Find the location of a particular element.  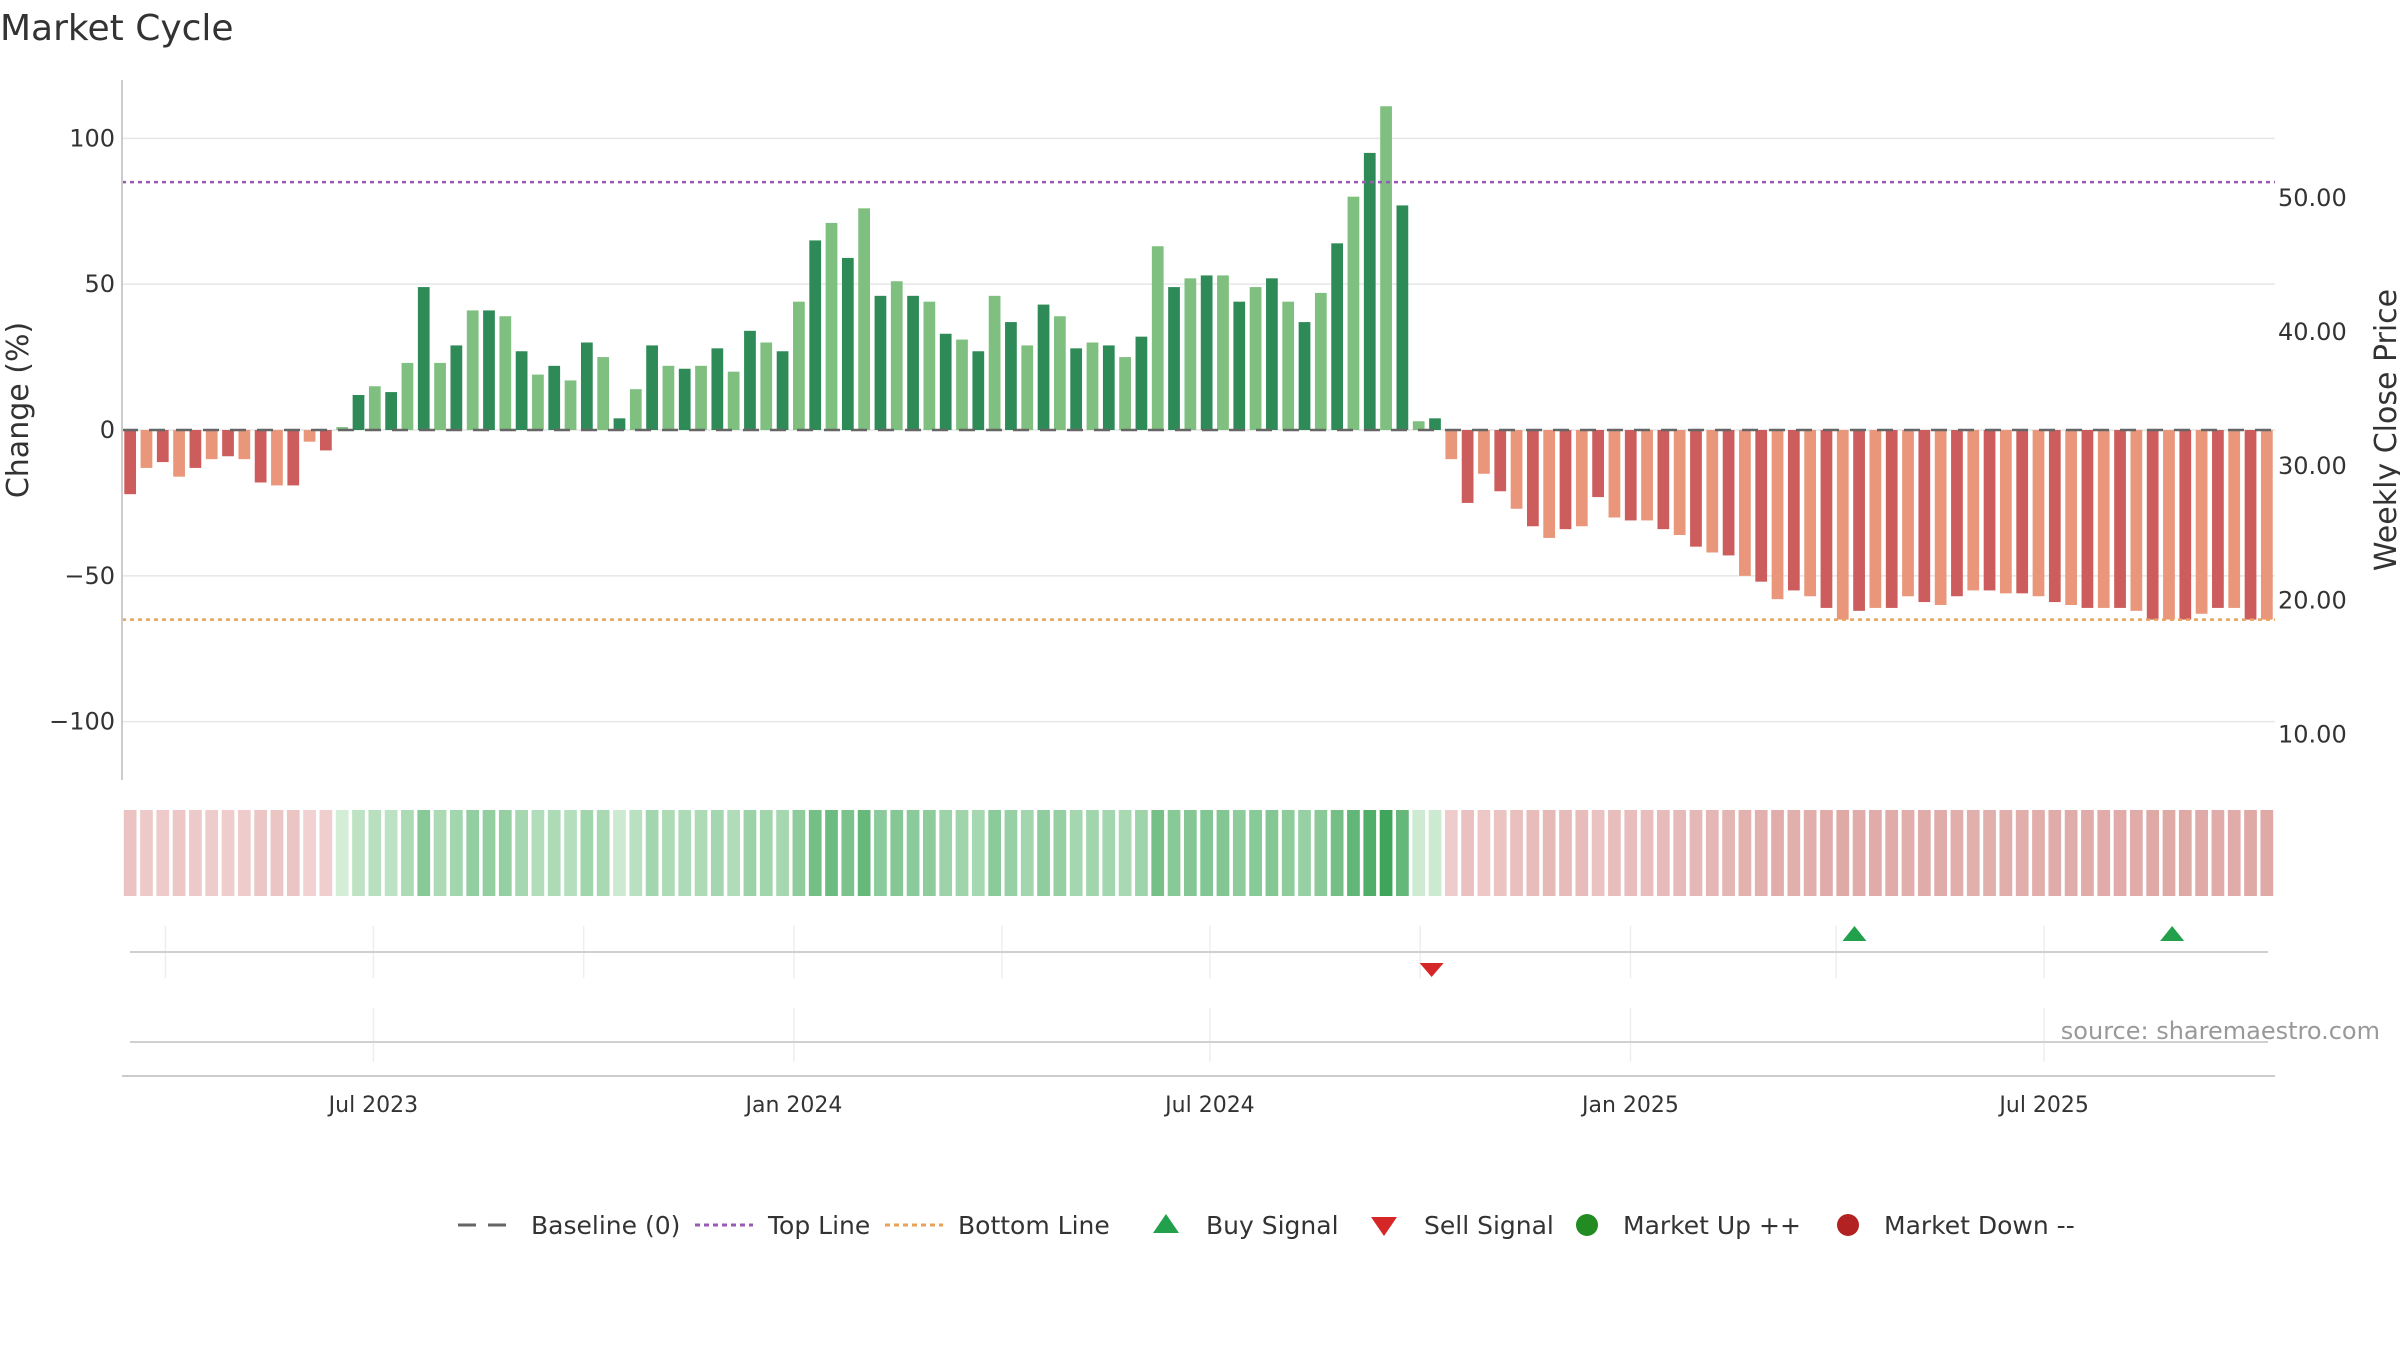

legend-buy-icon is located at coordinates (1166, 1223).